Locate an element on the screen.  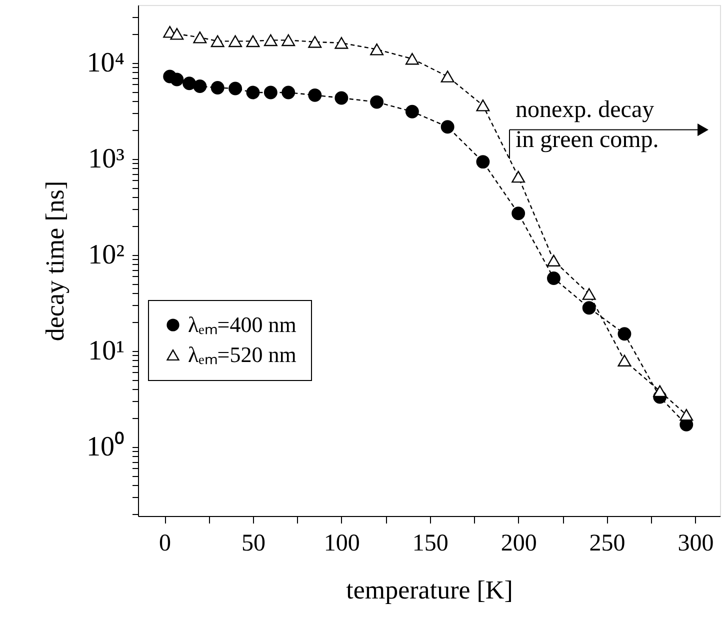
y-axis-title: decay time [ns] is located at coordinates (55, 261).